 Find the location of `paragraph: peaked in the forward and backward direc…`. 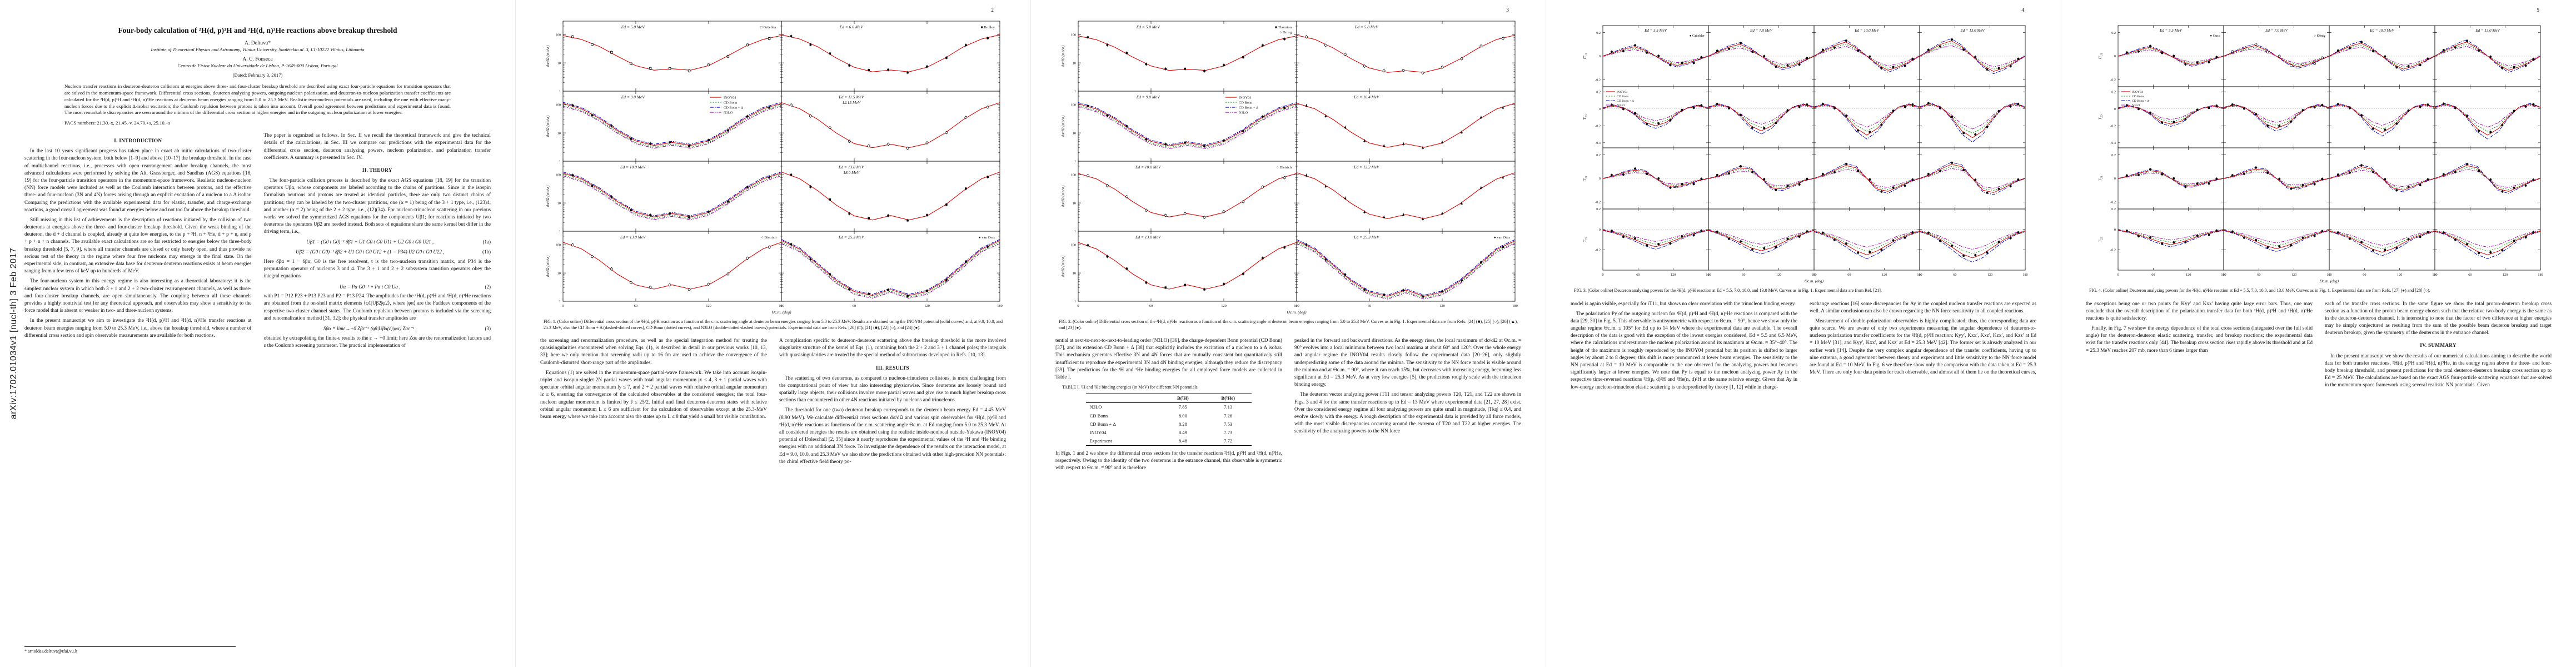

paragraph: peaked in the forward and backward direc… is located at coordinates (1407, 363).